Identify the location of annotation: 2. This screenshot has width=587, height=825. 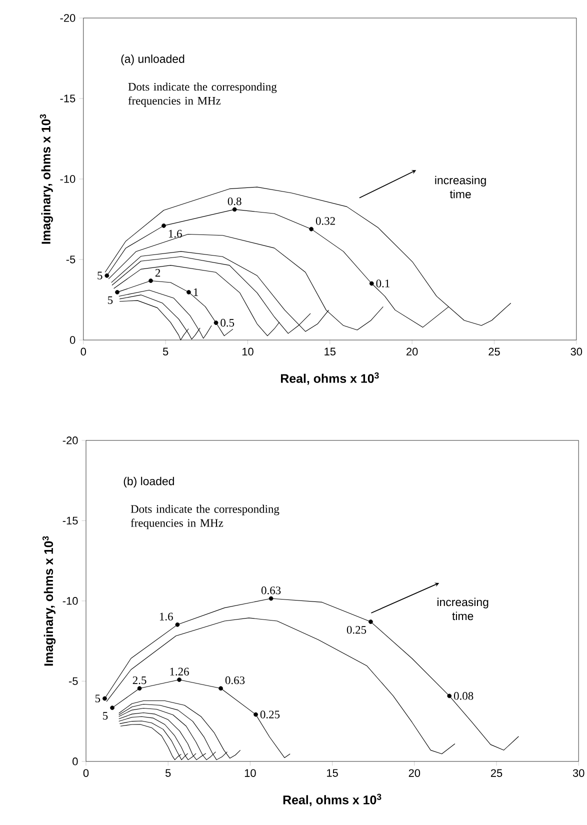
(157, 273).